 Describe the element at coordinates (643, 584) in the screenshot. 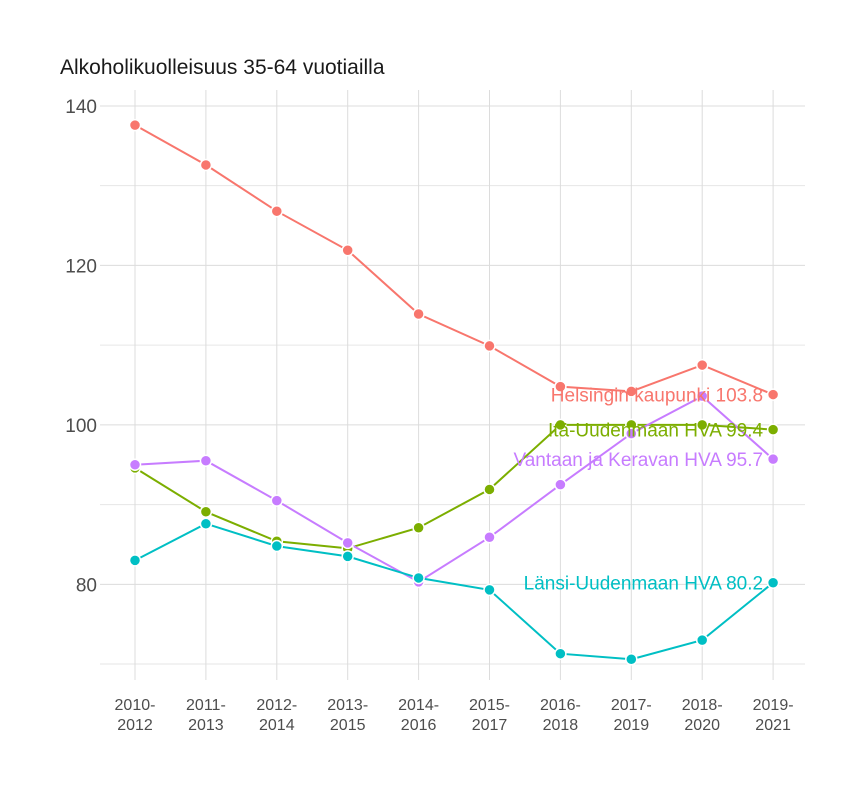

I see `series-end-label: Länsi-Uudenmaan HVA 80.2` at that location.